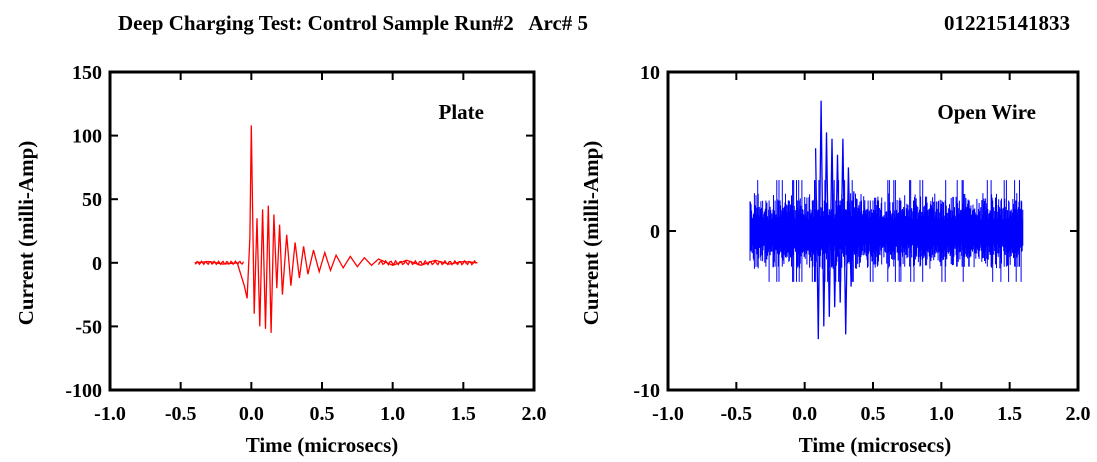 The width and height of the screenshot is (1097, 462). I want to click on plate-x-tick-label: 0.5, so click(322, 414).